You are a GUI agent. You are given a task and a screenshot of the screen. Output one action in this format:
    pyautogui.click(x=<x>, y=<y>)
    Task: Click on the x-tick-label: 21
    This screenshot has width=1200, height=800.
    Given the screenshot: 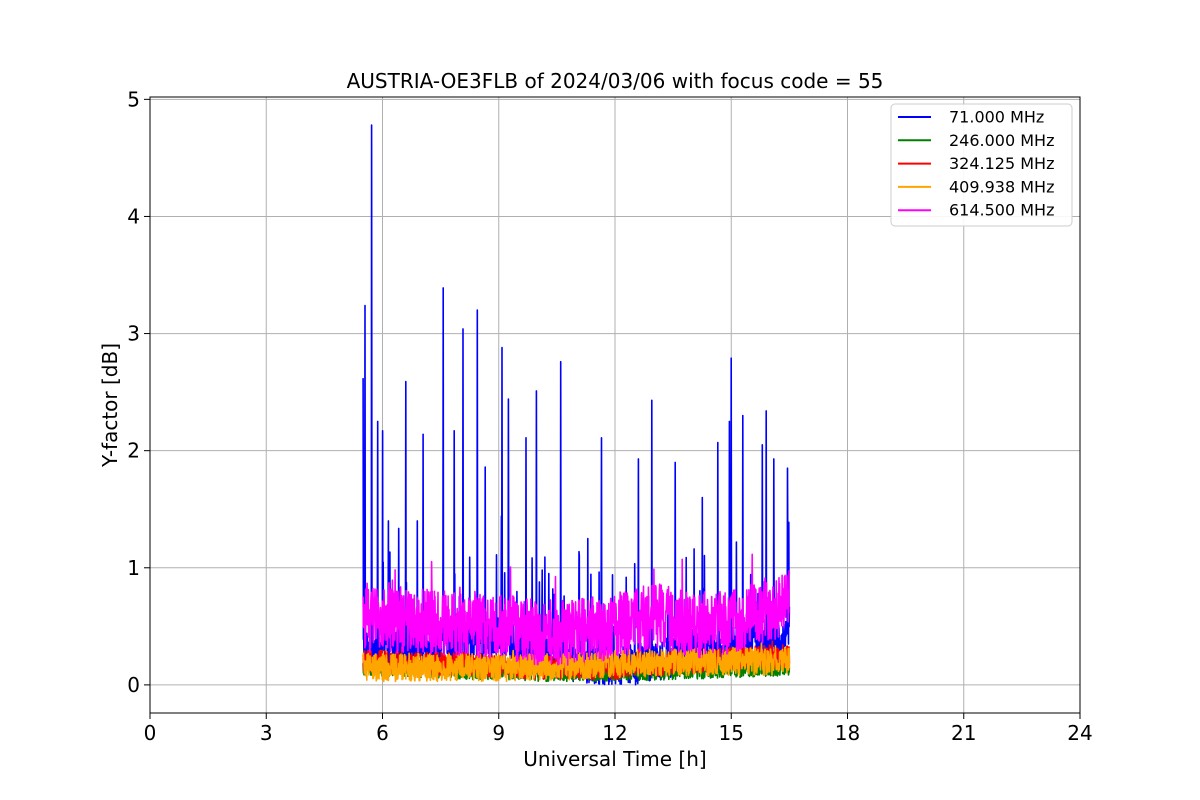 What is the action you would take?
    pyautogui.click(x=963, y=733)
    